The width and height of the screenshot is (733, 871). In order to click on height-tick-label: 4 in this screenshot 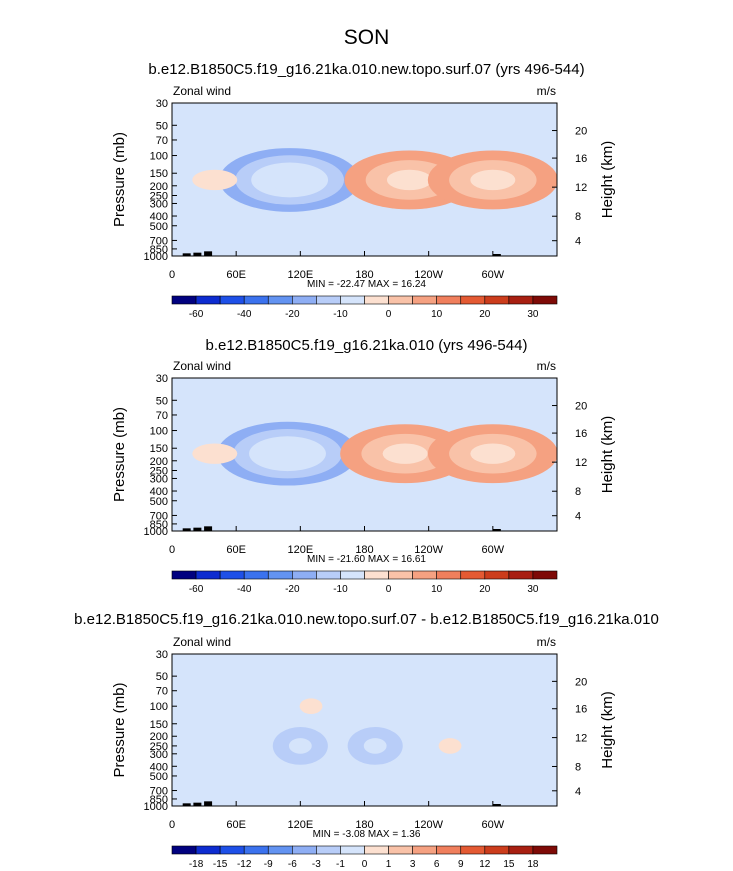, I will do `click(578, 792)`.